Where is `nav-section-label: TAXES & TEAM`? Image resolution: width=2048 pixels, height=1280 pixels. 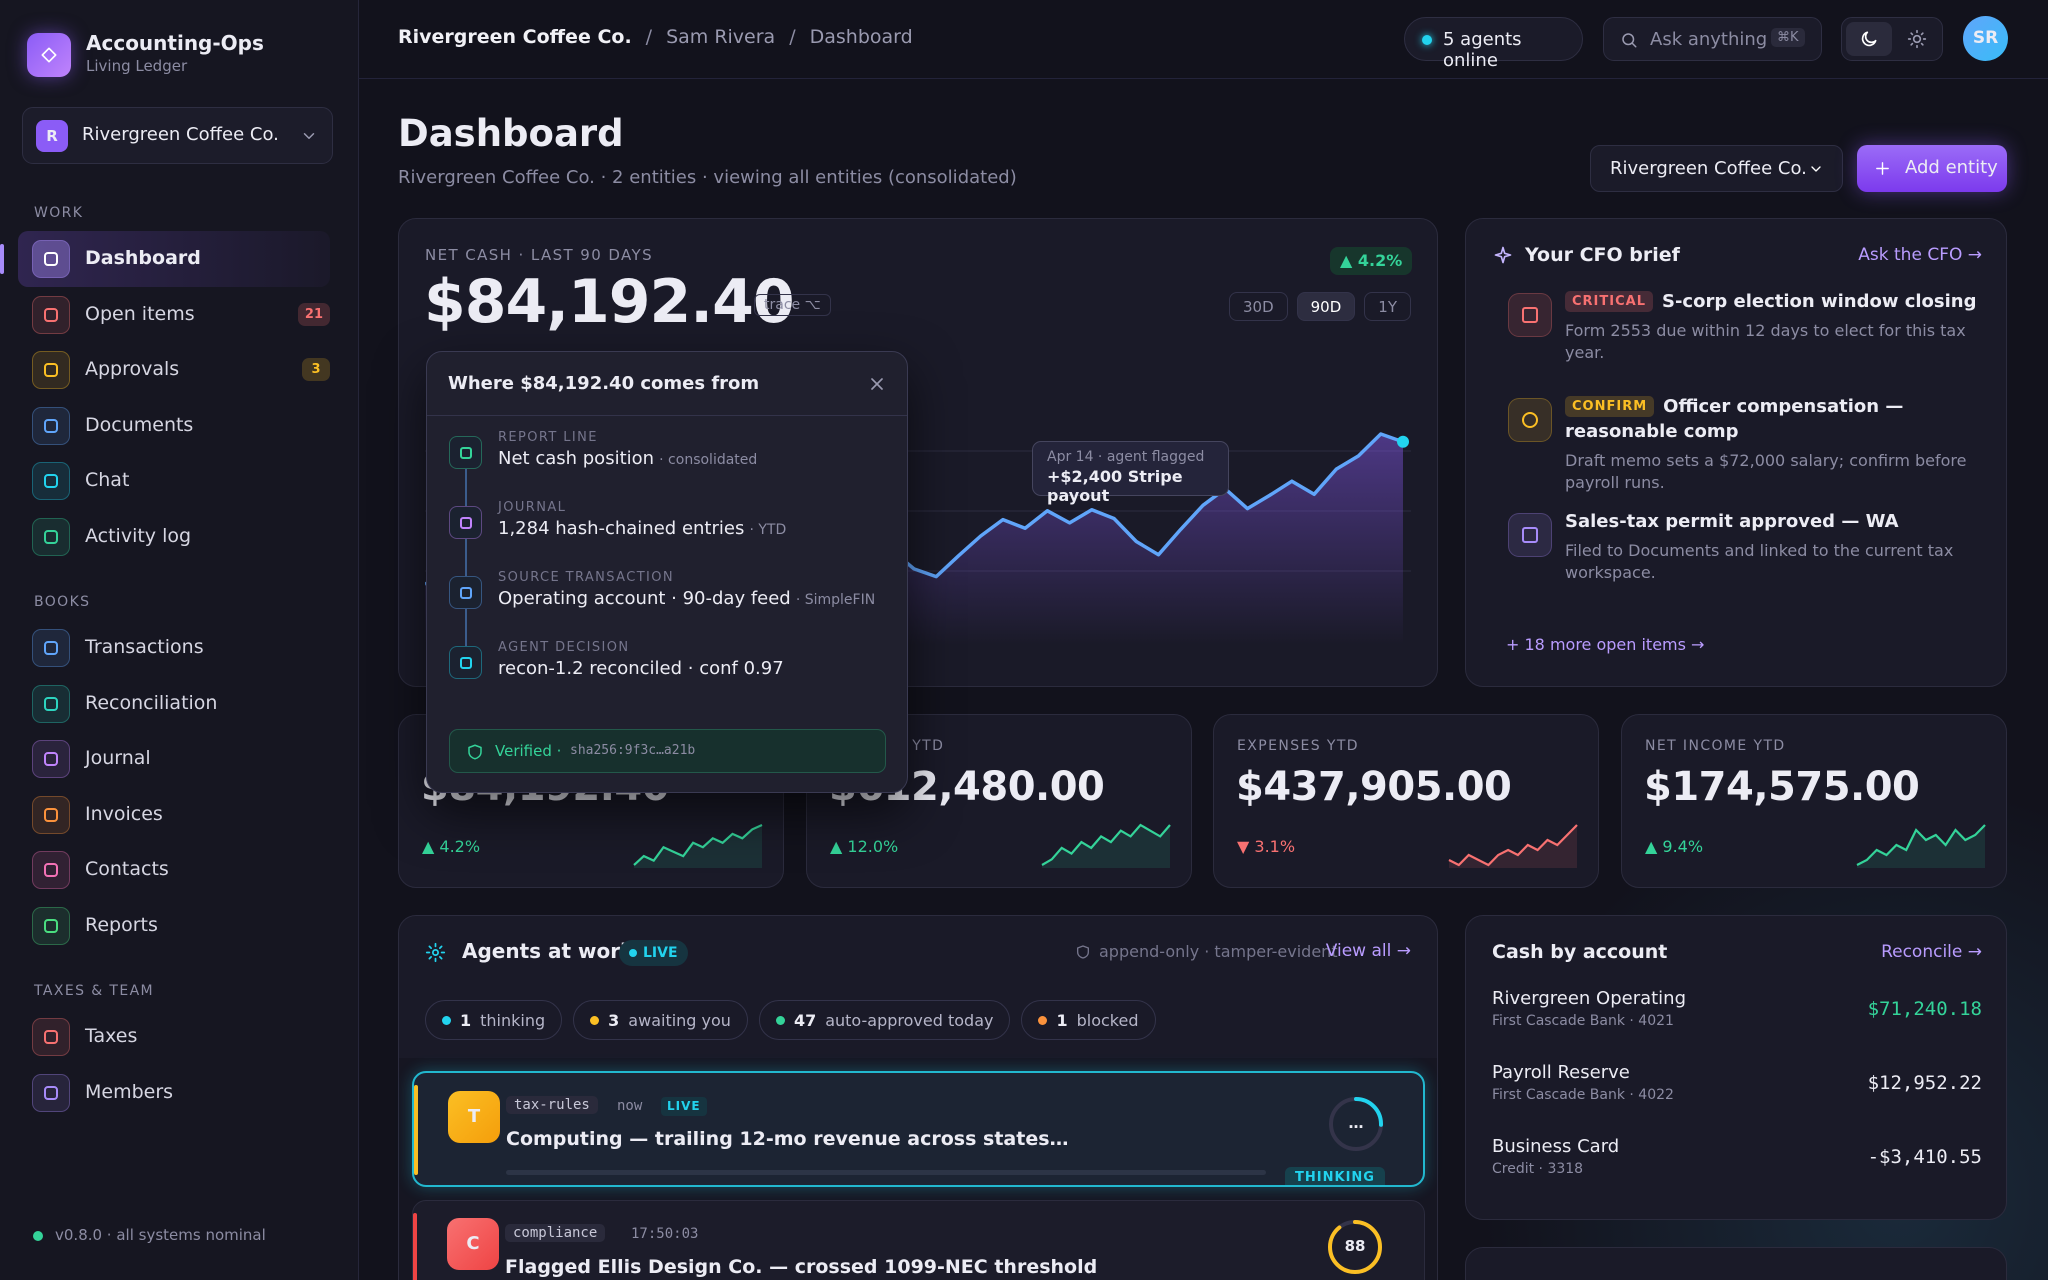
nav-section-label: TAXES & TEAM is located at coordinates (94, 991).